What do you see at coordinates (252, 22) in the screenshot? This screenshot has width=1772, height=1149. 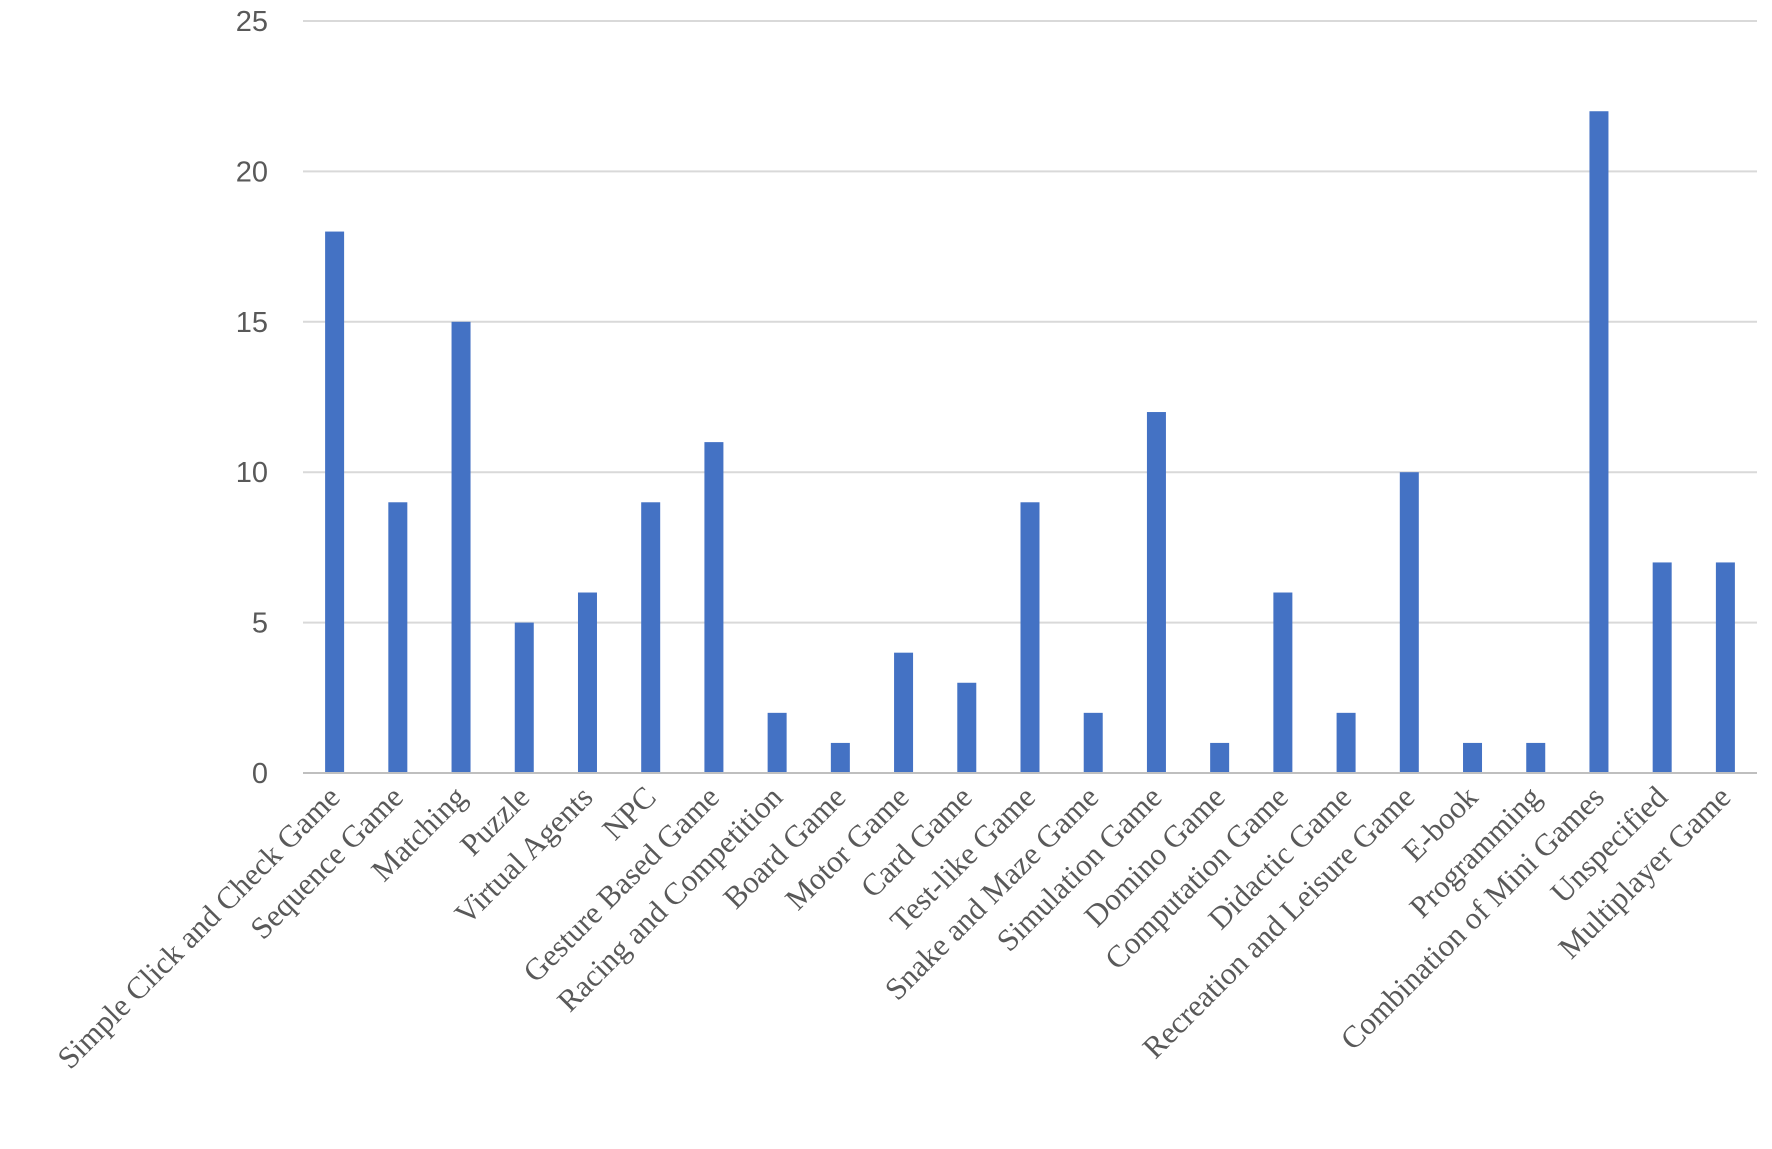 I see `y-tick-label: 25` at bounding box center [252, 22].